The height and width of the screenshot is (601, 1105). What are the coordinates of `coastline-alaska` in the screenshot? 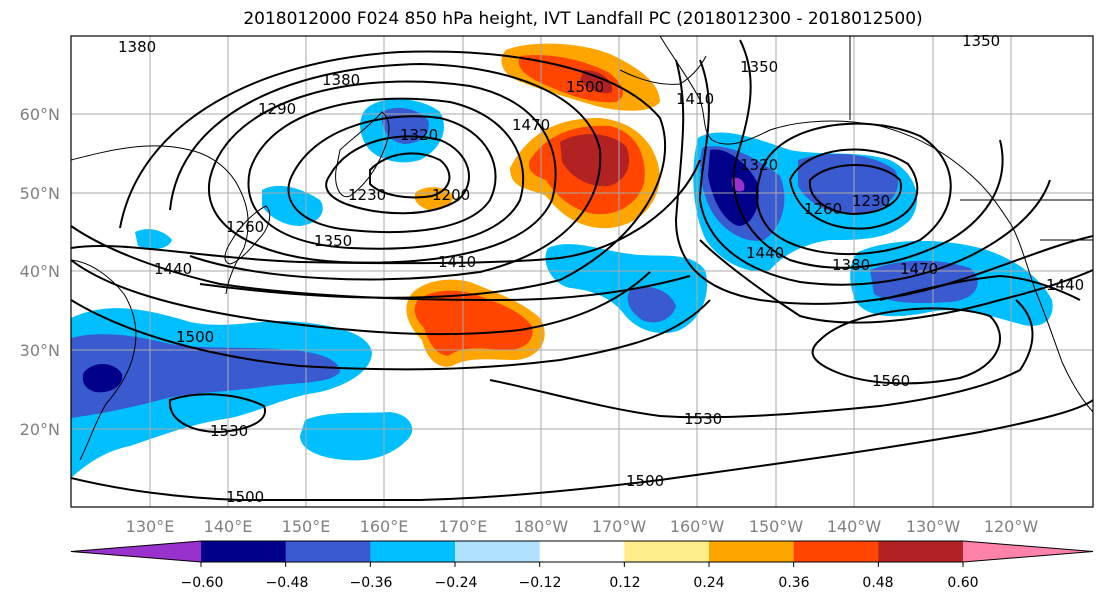 It's located at (836, 131).